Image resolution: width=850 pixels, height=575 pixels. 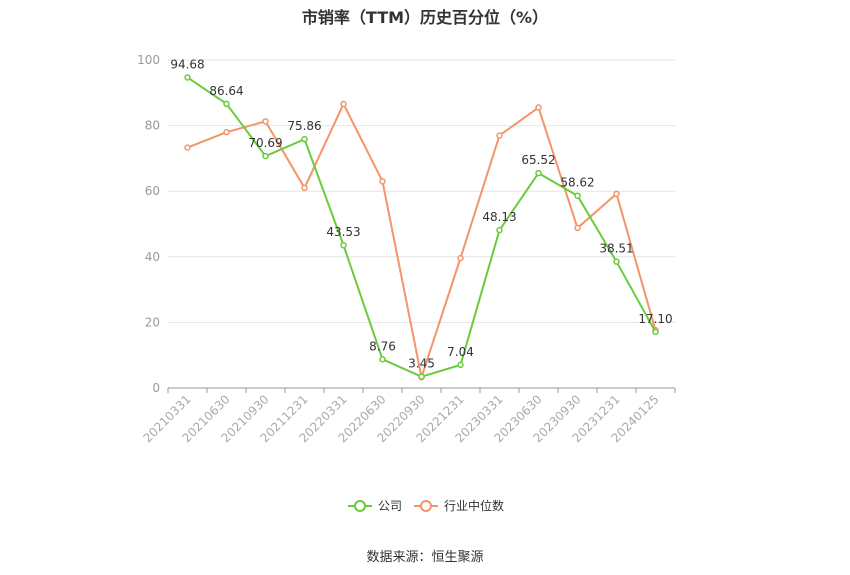 I want to click on legend: 公司 行业中位数, so click(x=426, y=505).